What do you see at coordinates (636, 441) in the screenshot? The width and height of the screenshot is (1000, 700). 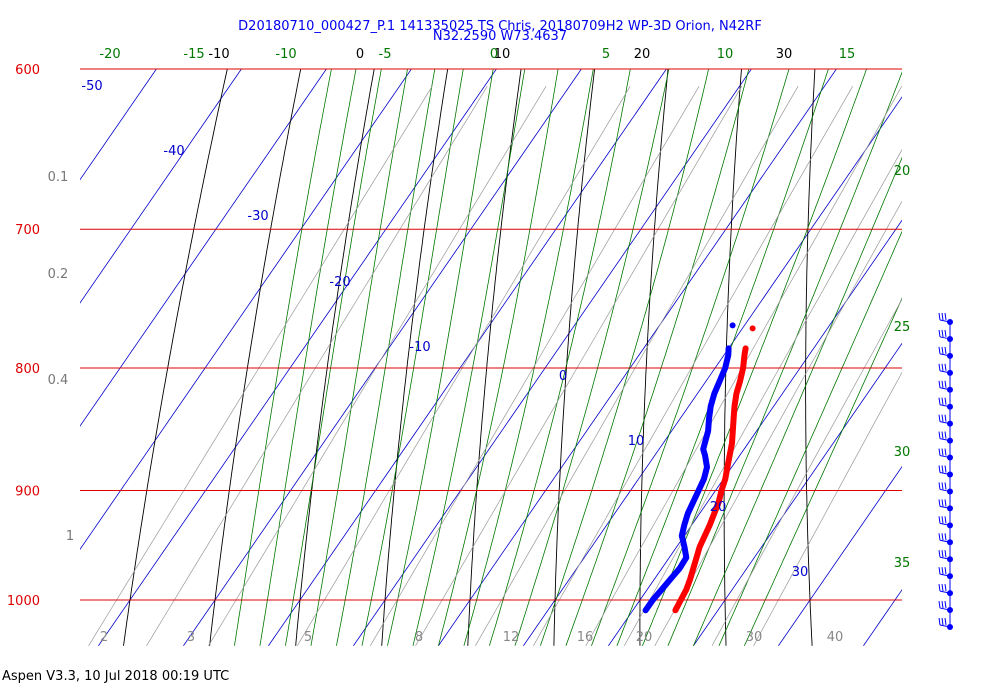 I see `isotherm-label: 10` at bounding box center [636, 441].